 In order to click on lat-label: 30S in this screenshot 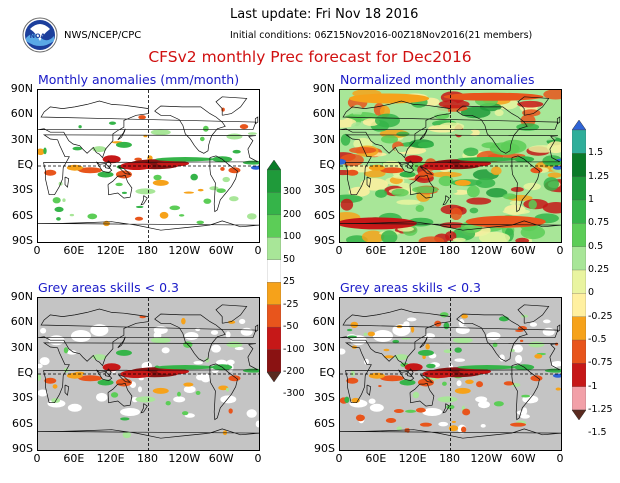, I will do `click(22, 190)`.